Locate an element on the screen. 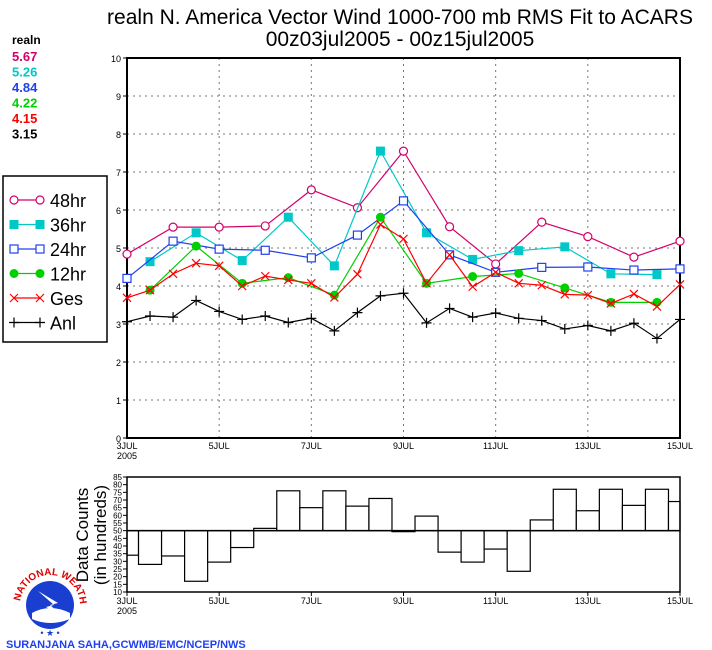  x-tick-label: 5JUL is located at coordinates (219, 601).